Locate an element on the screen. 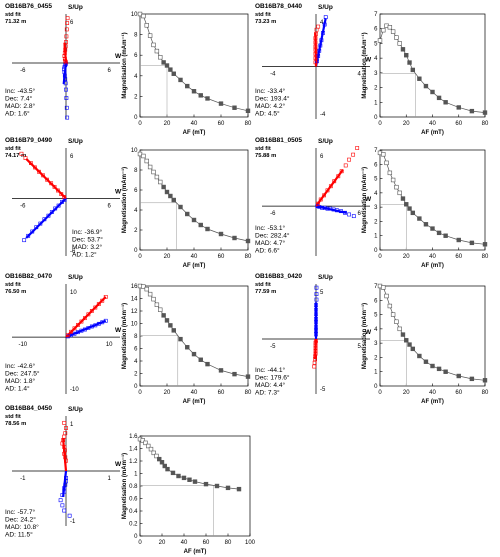 Image resolution: width=500 pixels, height=557 pixels. axis-tick-label: 6 is located at coordinates (72, 157).